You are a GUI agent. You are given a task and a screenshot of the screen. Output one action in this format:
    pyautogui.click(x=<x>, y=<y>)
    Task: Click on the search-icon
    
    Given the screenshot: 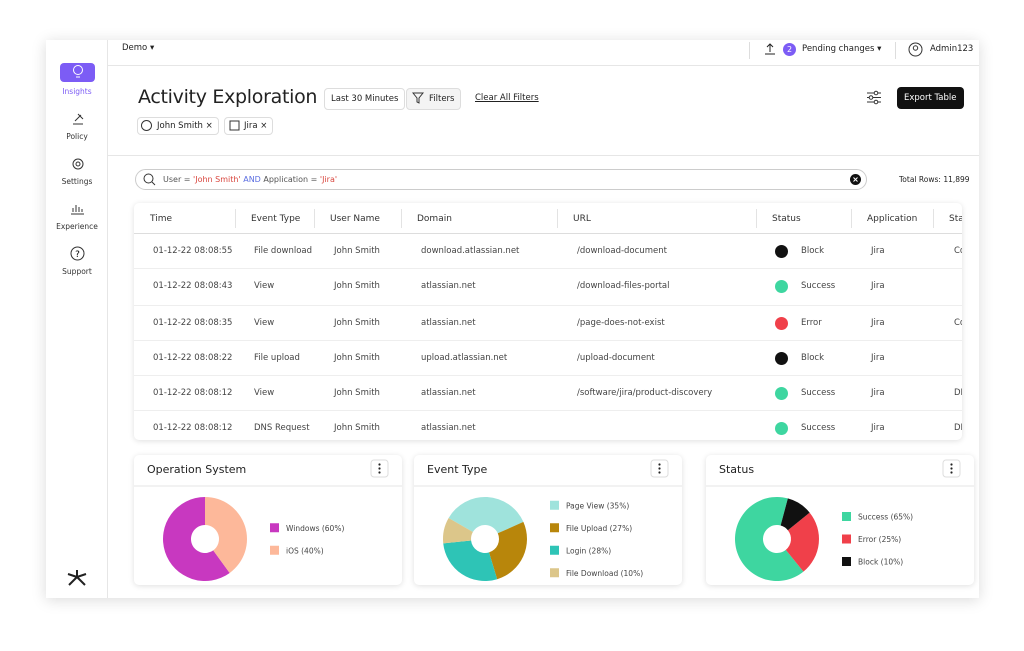 What is the action you would take?
    pyautogui.click(x=149, y=179)
    